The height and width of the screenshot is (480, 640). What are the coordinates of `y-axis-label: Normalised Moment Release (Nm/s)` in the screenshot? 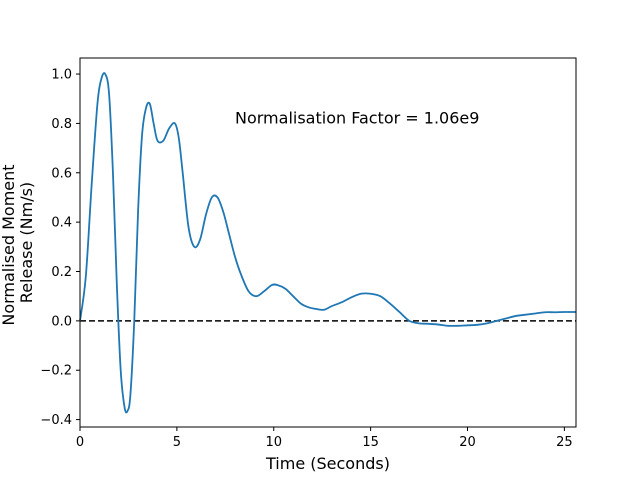 It's located at (18, 242).